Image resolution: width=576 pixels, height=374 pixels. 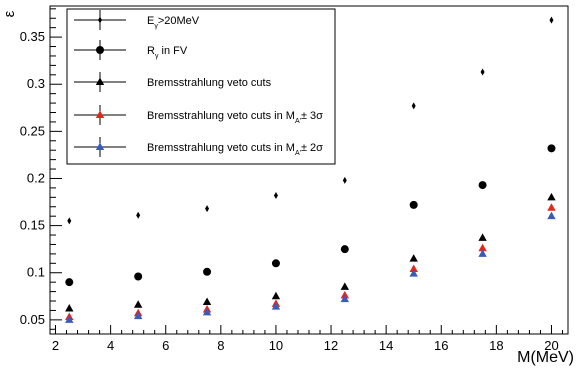 I want to click on legend-entry-4: Bremsstrahlung veto cuts in MA'± 3σ, so click(x=198, y=115).